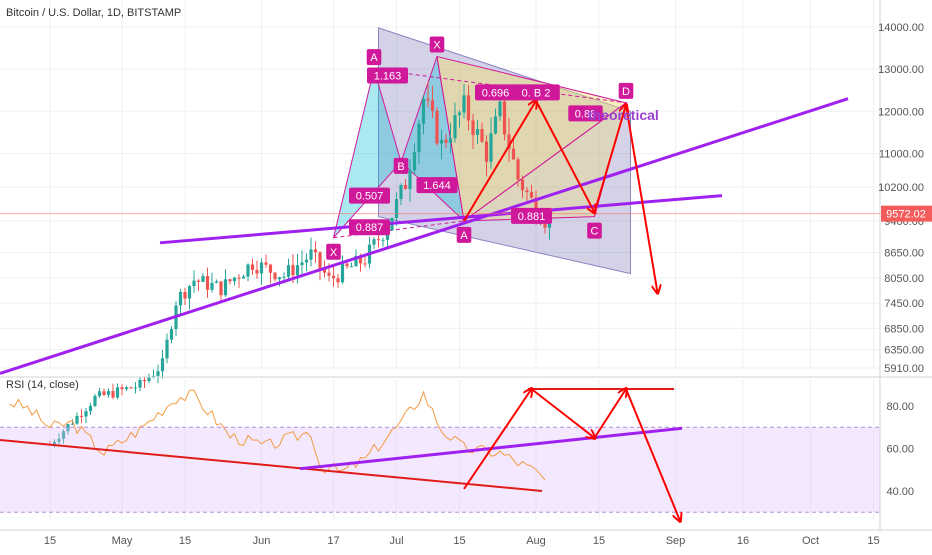  I want to click on ratio-label: 0.88, so click(585, 114).